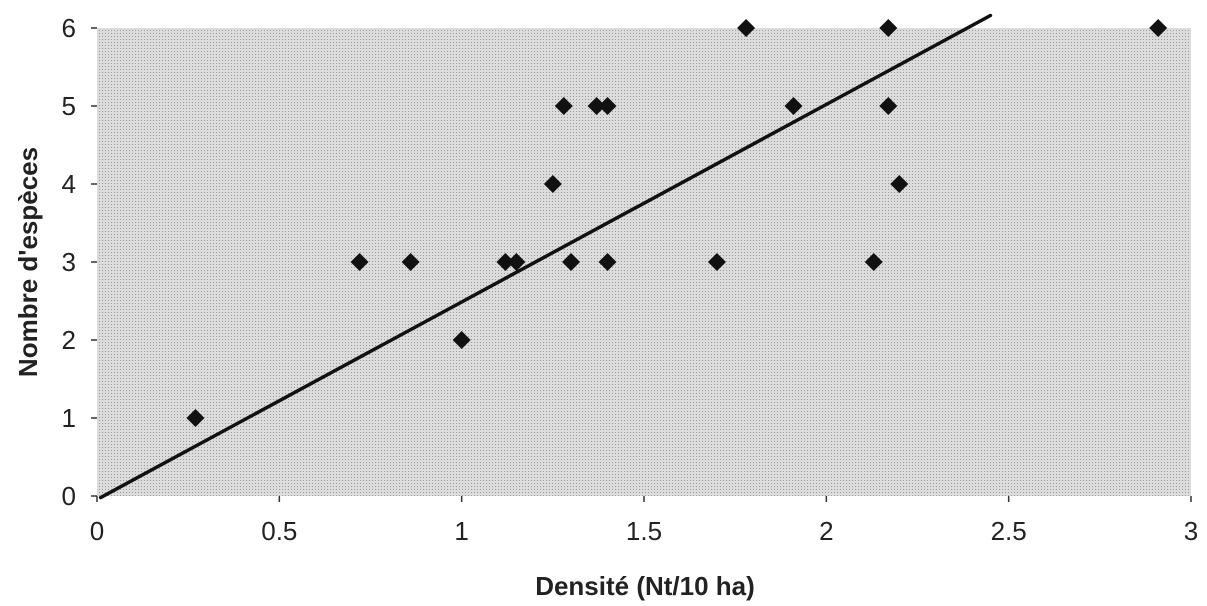 The image size is (1207, 606). I want to click on x-tick-label: 0, so click(97, 531).